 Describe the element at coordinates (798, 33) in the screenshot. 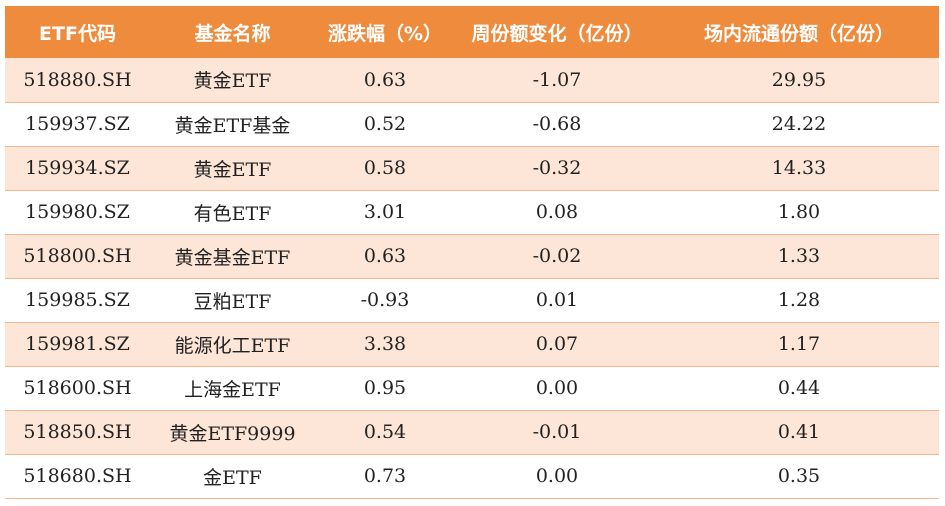

I see `header-floating-shares: 场内流通份额（亿份）` at that location.